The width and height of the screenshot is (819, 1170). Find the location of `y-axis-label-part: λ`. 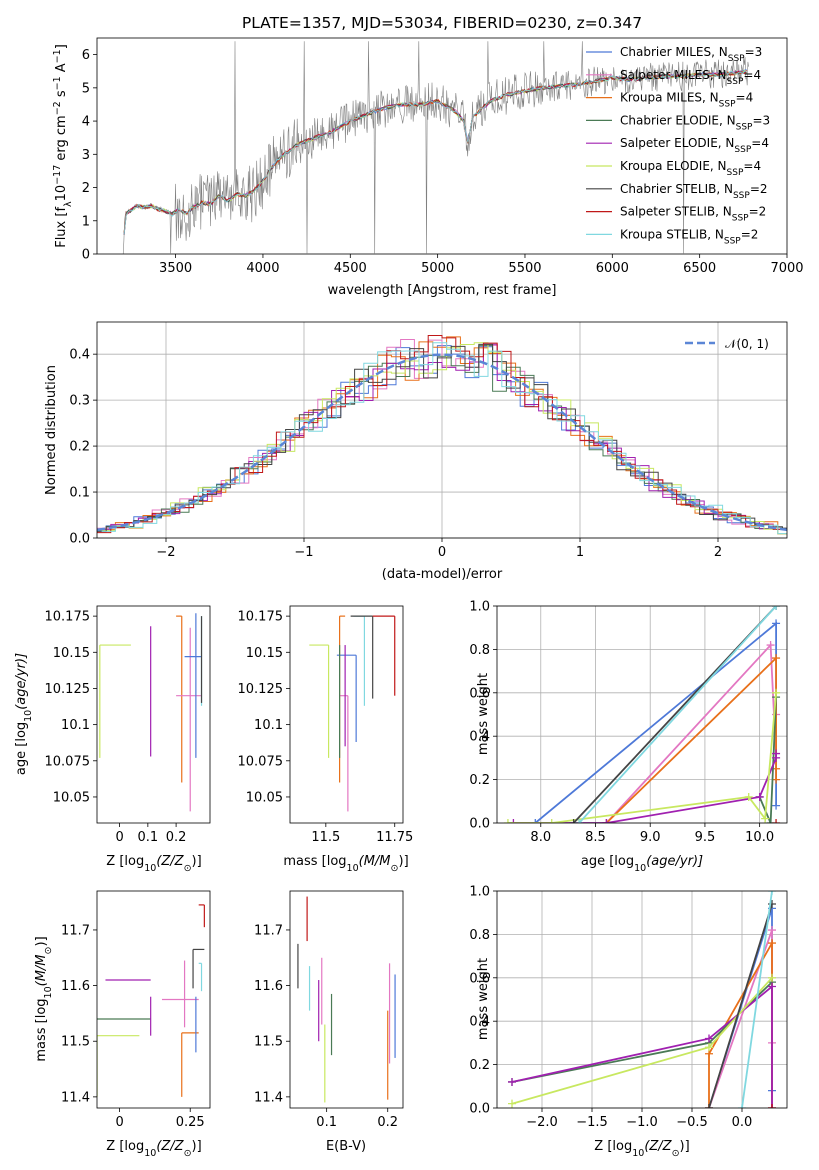

y-axis-label-part: λ is located at coordinates (68, 204).